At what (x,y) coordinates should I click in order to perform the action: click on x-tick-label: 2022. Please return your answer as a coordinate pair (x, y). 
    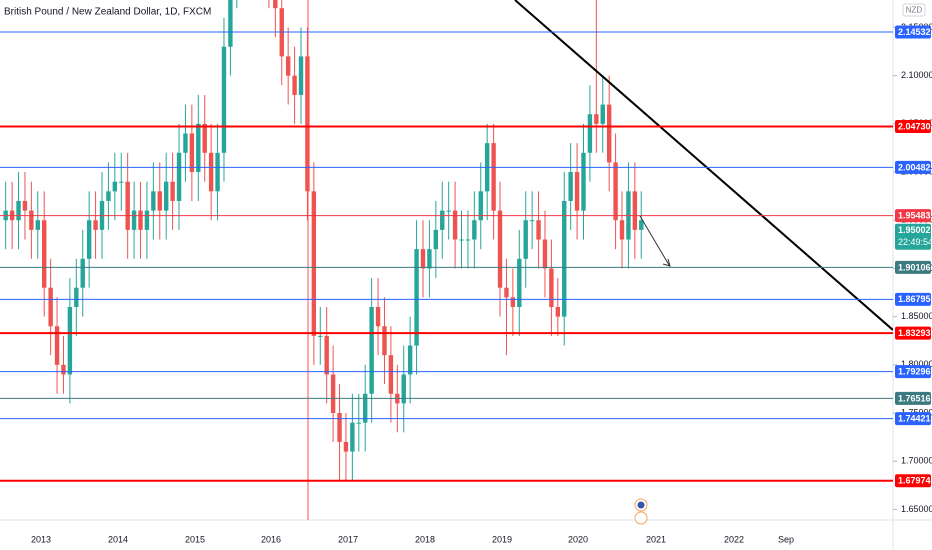
    Looking at the image, I should click on (734, 539).